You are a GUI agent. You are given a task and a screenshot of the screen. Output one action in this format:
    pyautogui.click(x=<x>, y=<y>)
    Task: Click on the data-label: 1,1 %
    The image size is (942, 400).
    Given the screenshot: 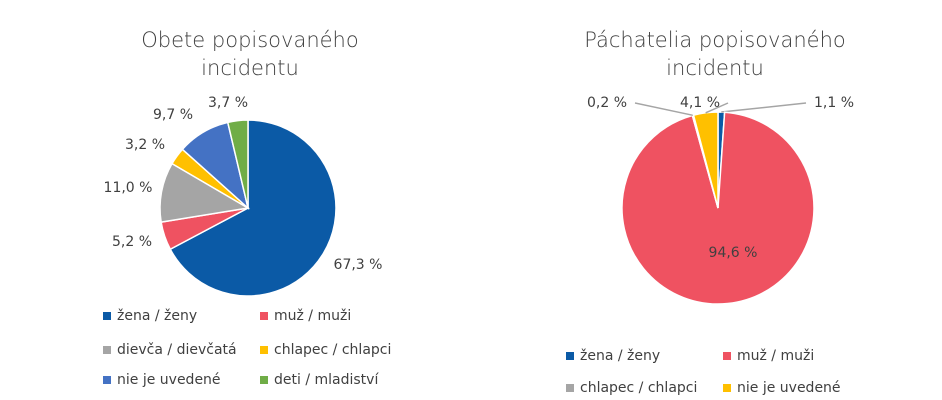 What is the action you would take?
    pyautogui.click(x=834, y=103)
    